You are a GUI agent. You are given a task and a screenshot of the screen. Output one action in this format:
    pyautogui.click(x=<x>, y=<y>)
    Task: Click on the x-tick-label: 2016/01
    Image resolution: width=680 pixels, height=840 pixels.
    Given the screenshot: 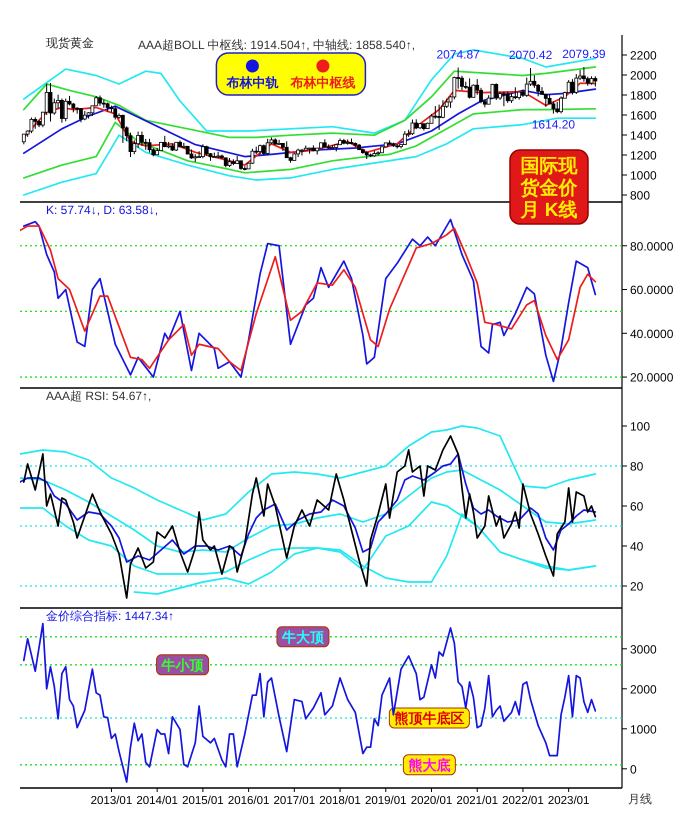 What is the action you would take?
    pyautogui.click(x=249, y=801)
    